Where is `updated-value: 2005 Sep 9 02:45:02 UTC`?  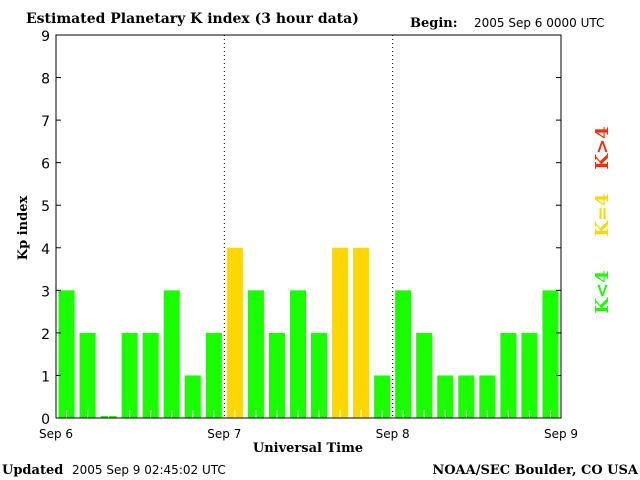
updated-value: 2005 Sep 9 02:45:02 UTC is located at coordinates (149, 470).